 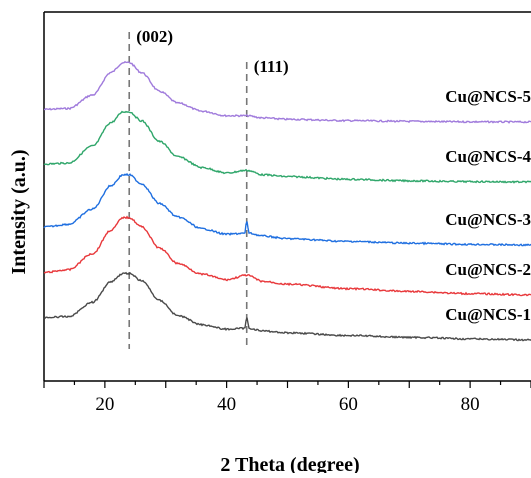 What do you see at coordinates (488, 269) in the screenshot?
I see `series-name-label: Cu@NCS-2` at bounding box center [488, 269].